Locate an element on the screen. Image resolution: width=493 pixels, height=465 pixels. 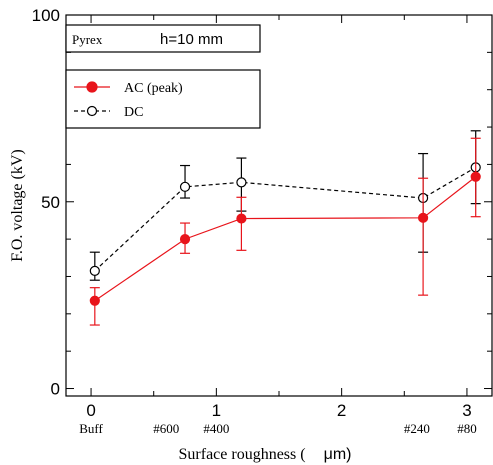
sample-label: #400 is located at coordinates (216, 428).